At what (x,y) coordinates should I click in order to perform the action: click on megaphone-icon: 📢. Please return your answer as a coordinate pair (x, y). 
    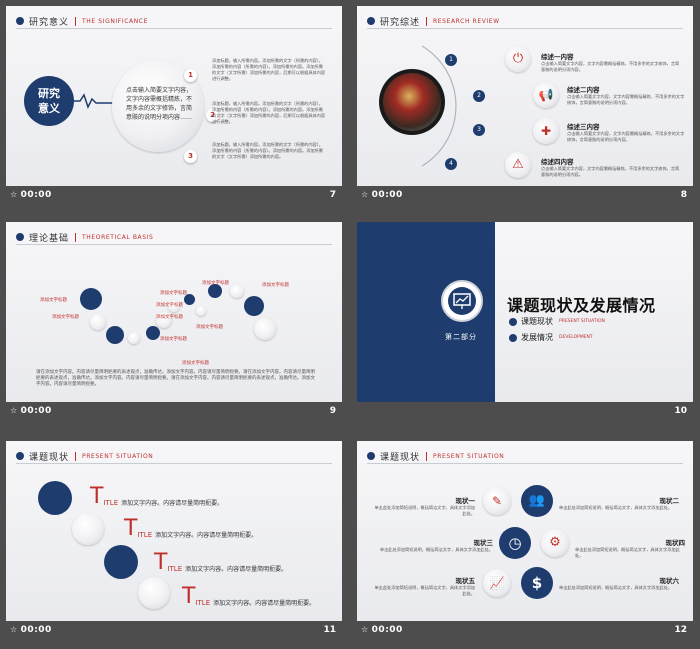
    Looking at the image, I should click on (546, 95).